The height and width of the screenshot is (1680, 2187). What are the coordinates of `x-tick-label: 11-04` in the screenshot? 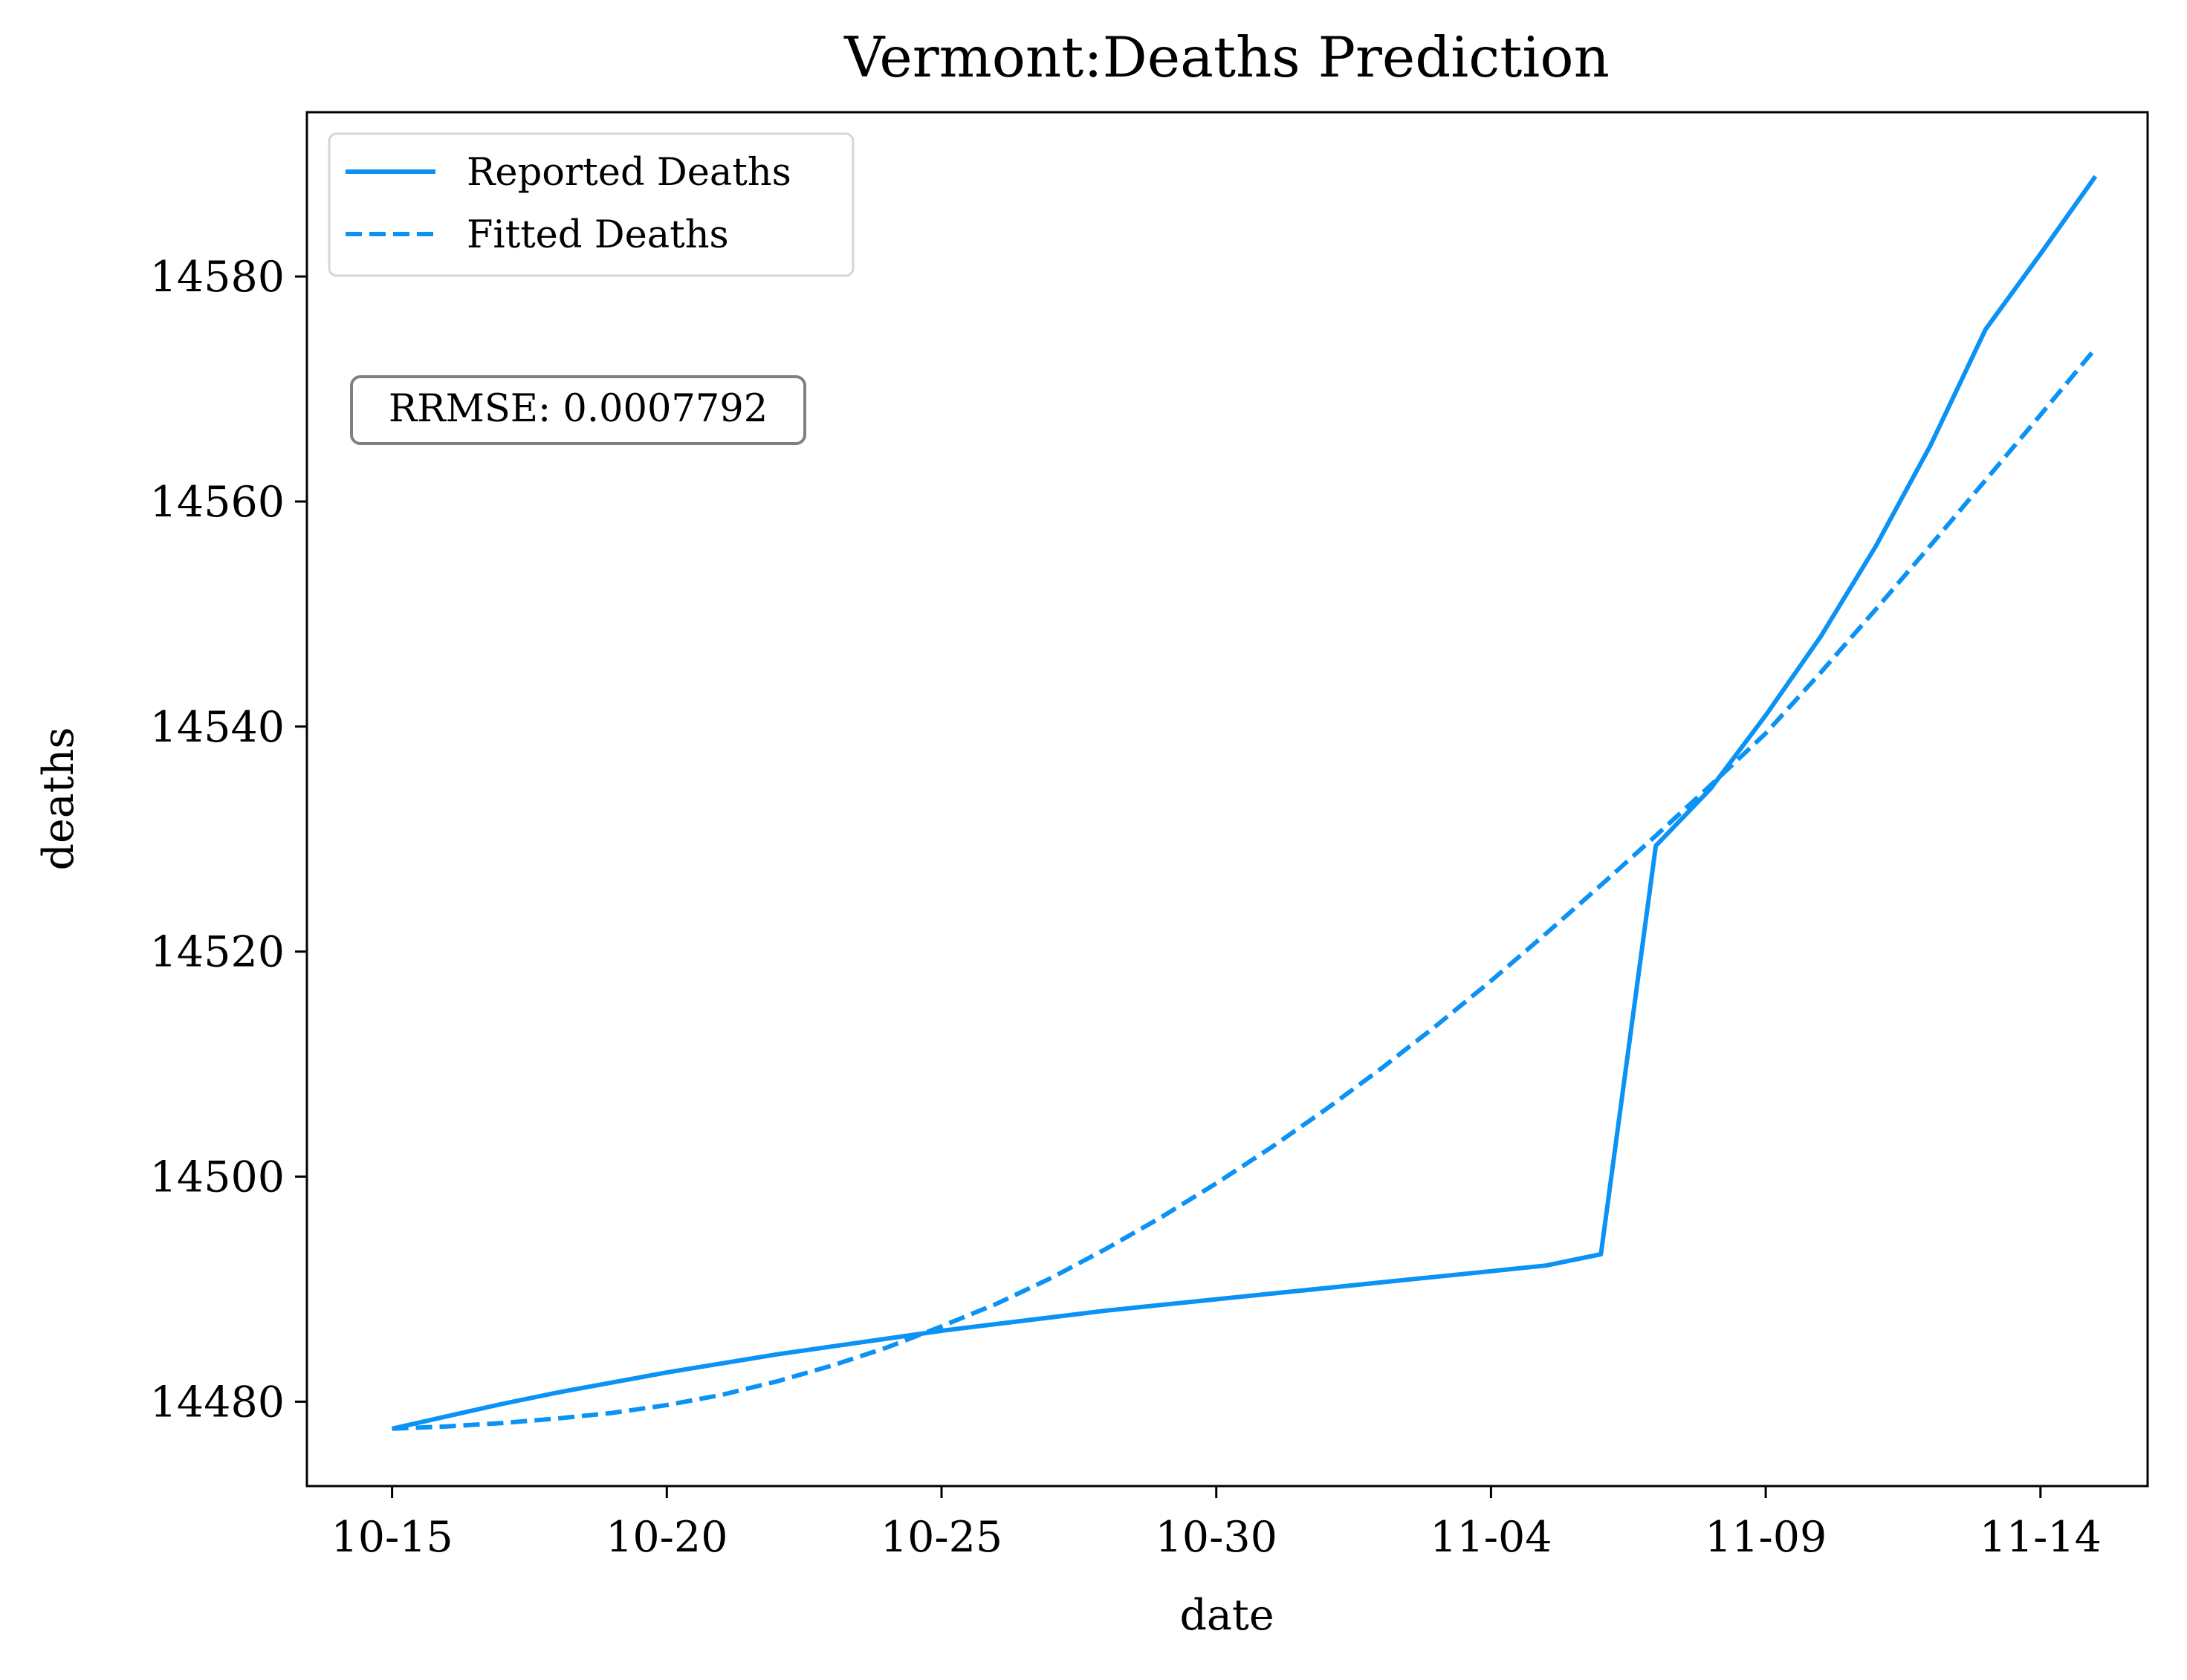 It's located at (1491, 1537).